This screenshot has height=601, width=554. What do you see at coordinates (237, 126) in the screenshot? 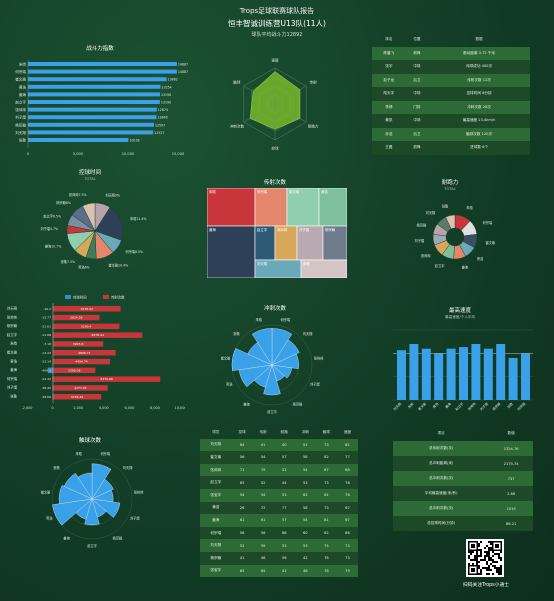
I see `radar-axis-label: 冲刺次数` at bounding box center [237, 126].